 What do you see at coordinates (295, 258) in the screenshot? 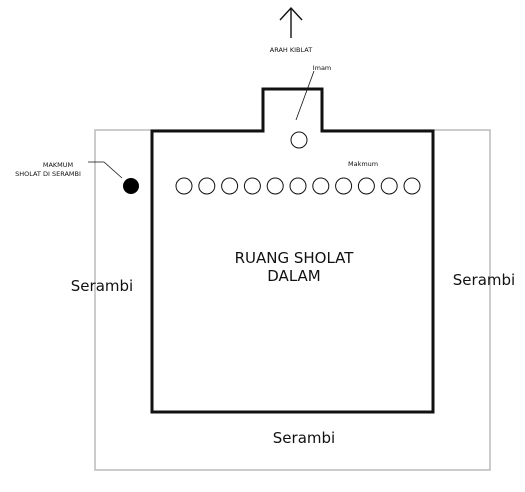
I see `inner-room-label-line1: RUANG SHOLAT` at bounding box center [295, 258].